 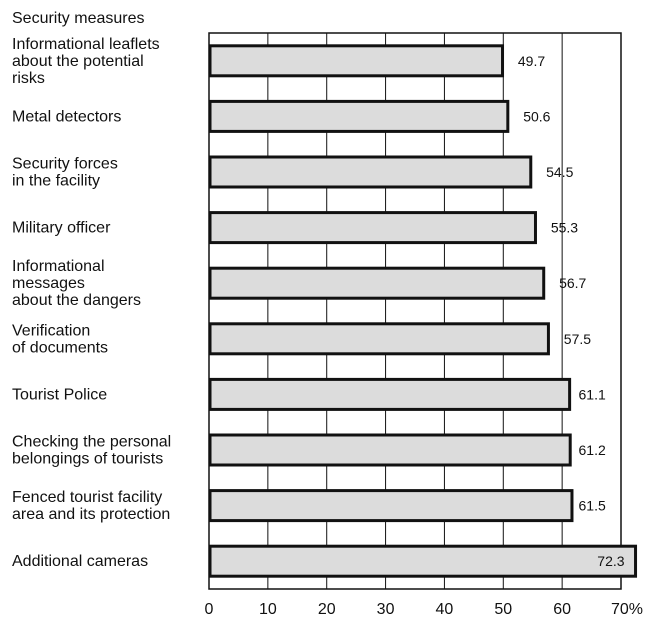 What do you see at coordinates (58, 266) in the screenshot?
I see `category-label-line: Informational` at bounding box center [58, 266].